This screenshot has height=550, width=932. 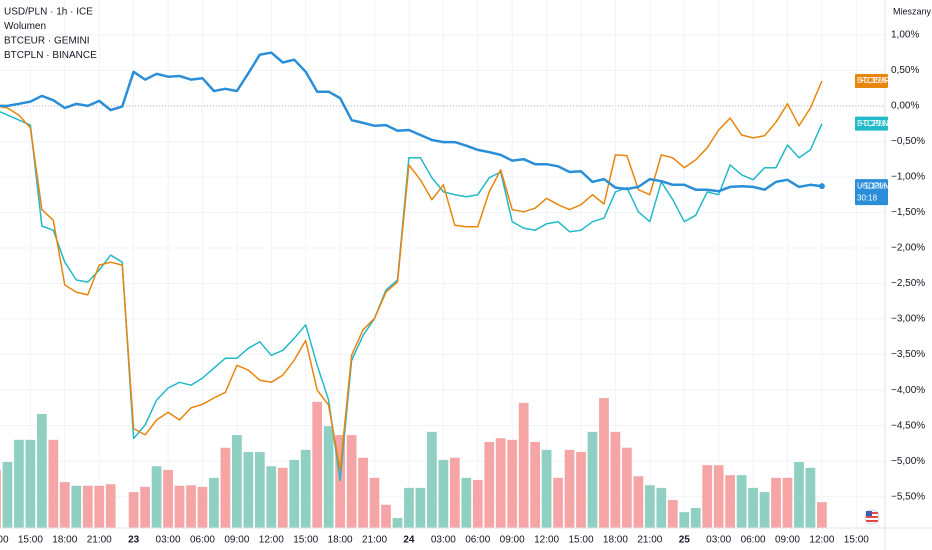 I want to click on x-tick-label: 25, so click(x=685, y=540).